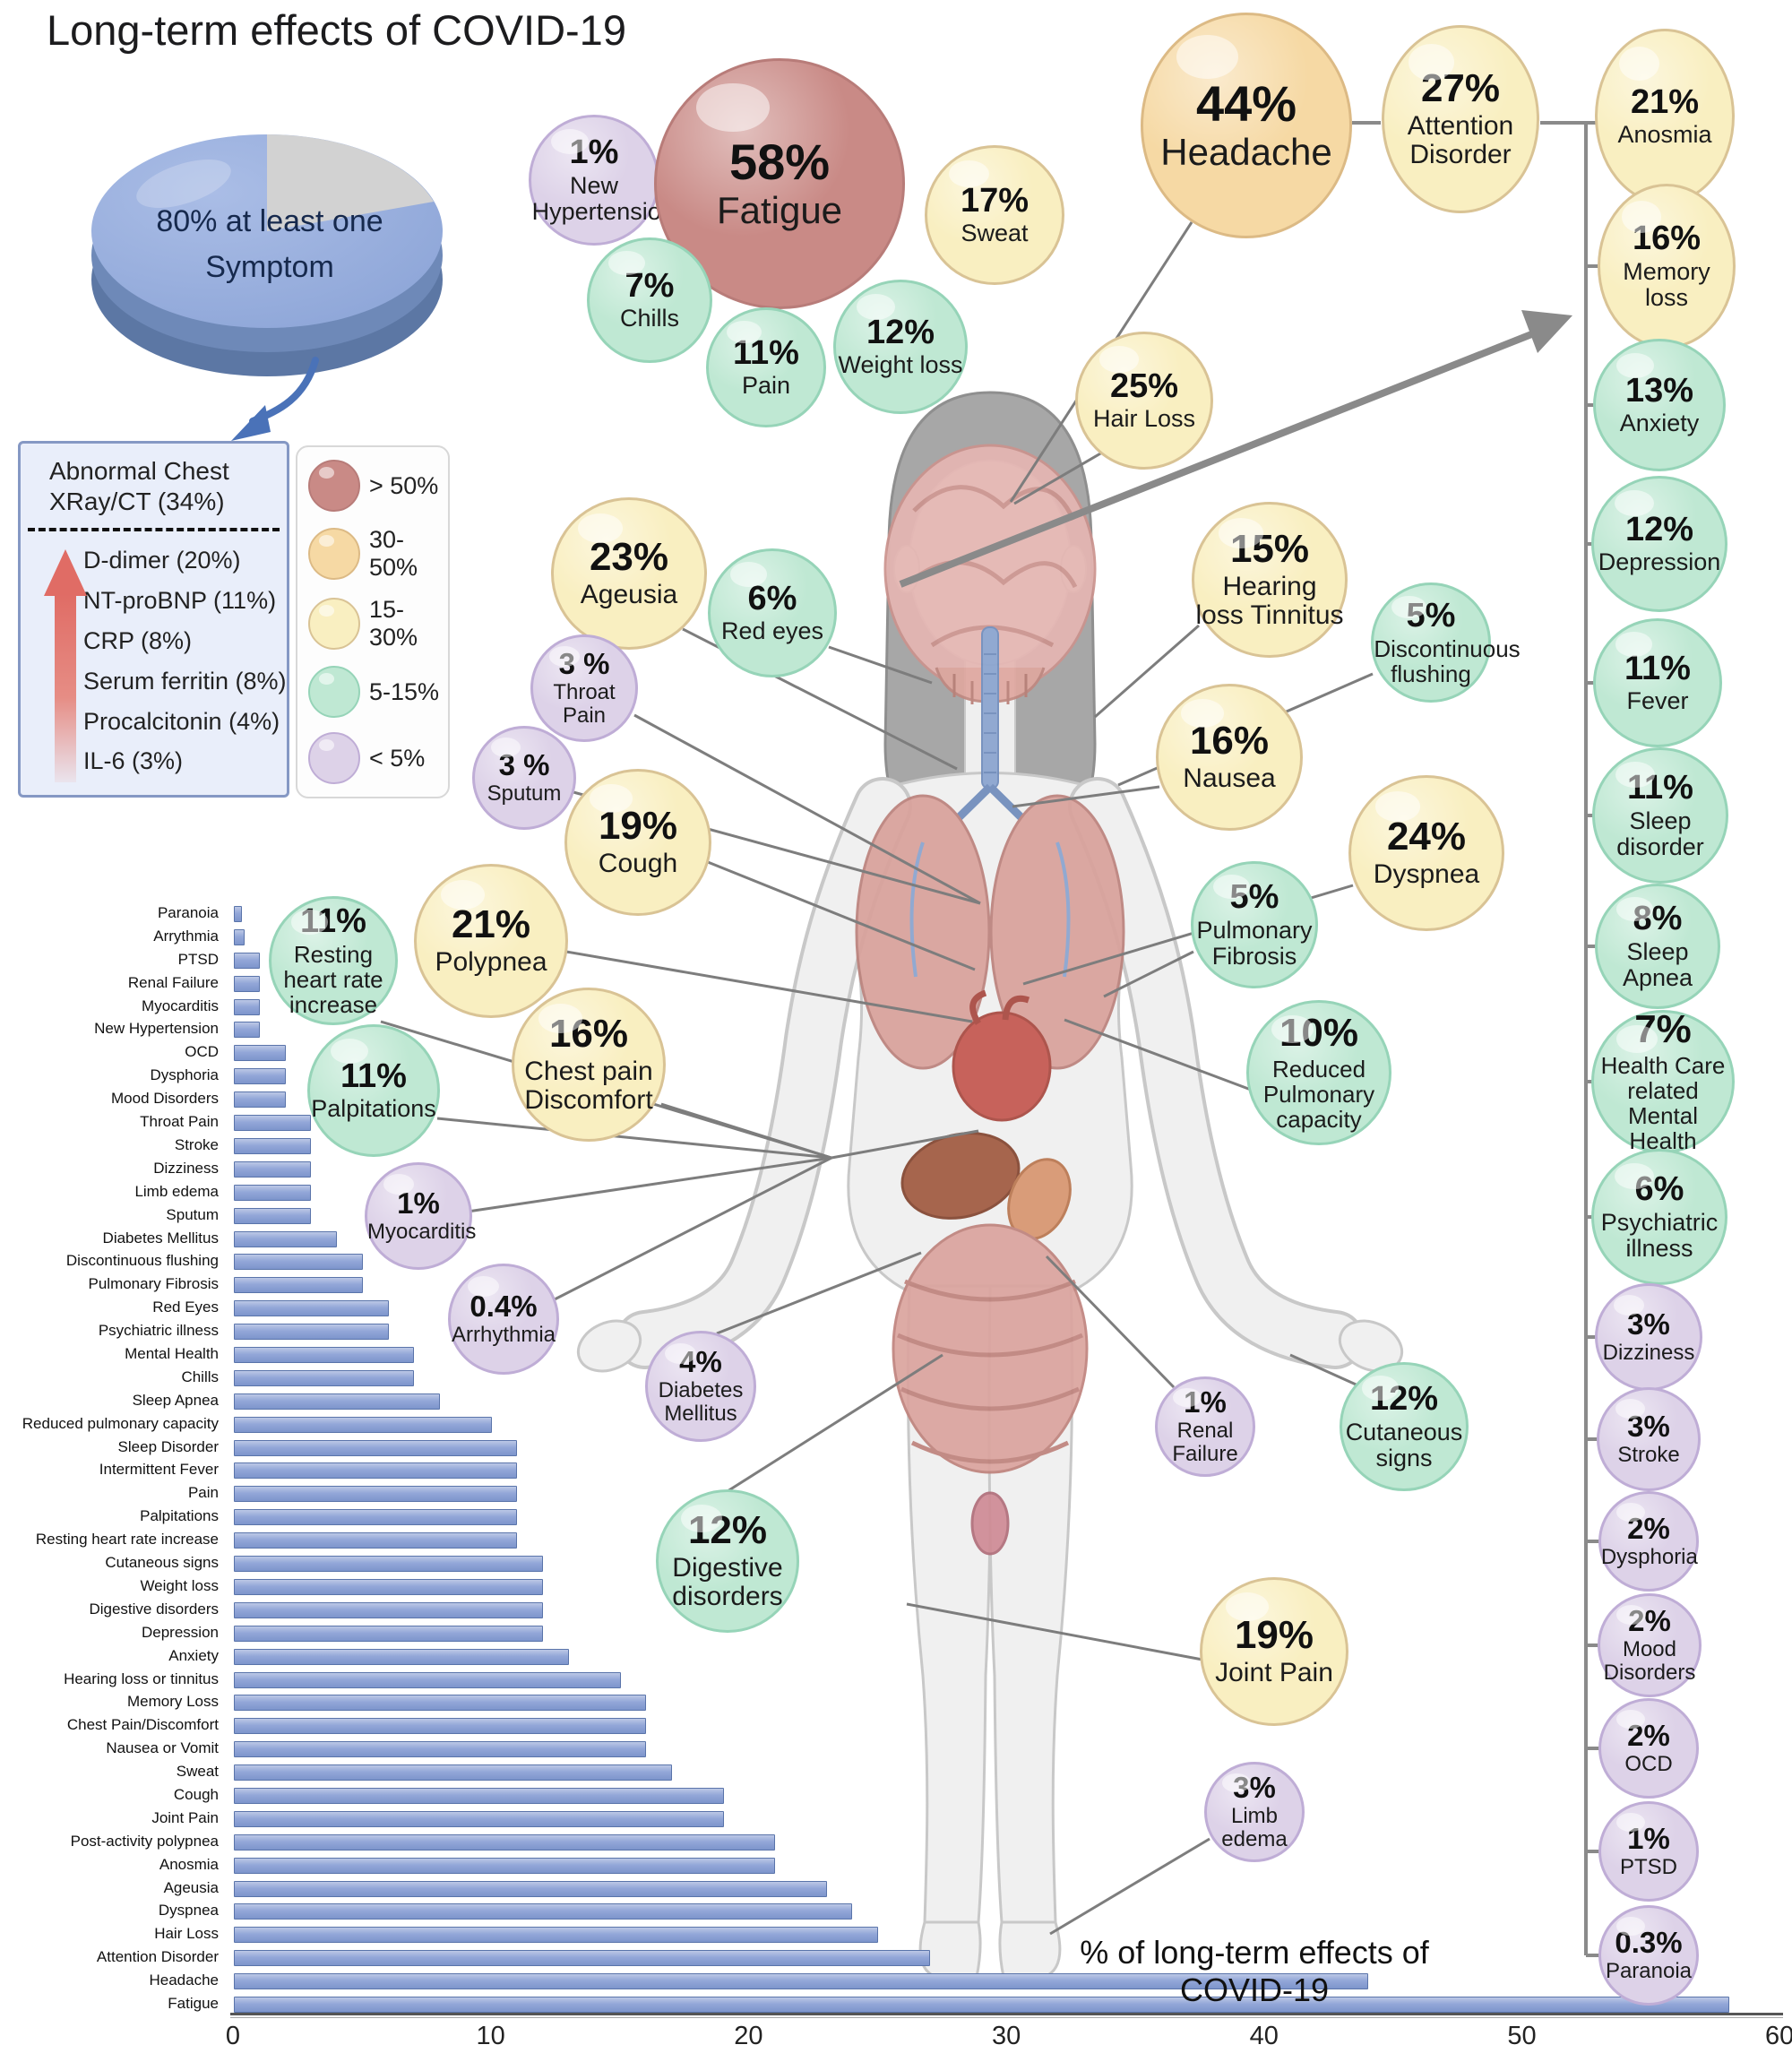 This screenshot has width=1792, height=2062. Describe the element at coordinates (479, 1818) in the screenshot. I see `bar-joint-pain` at that location.